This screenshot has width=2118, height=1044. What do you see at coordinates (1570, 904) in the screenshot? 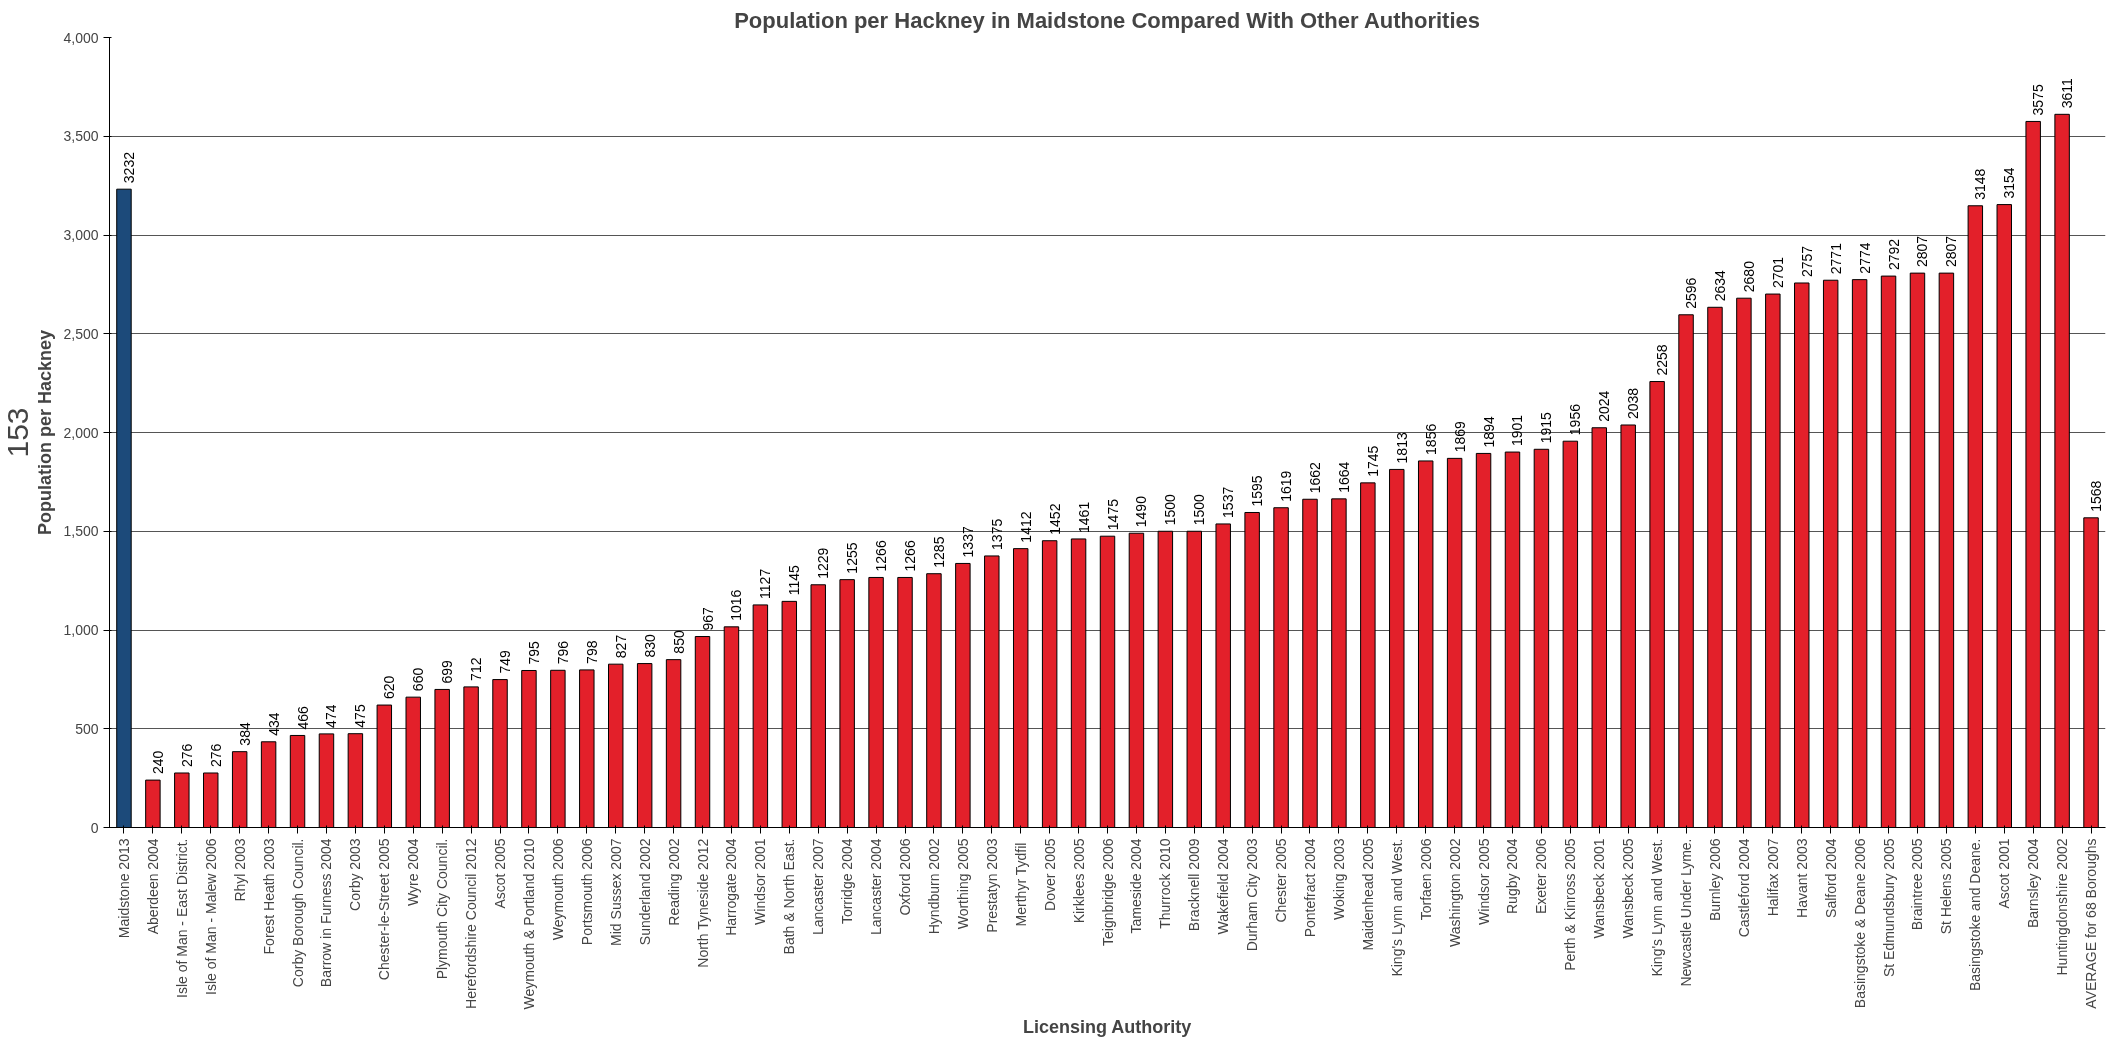
I see `x-tick-label: Perth & Kinross 2005` at bounding box center [1570, 904].